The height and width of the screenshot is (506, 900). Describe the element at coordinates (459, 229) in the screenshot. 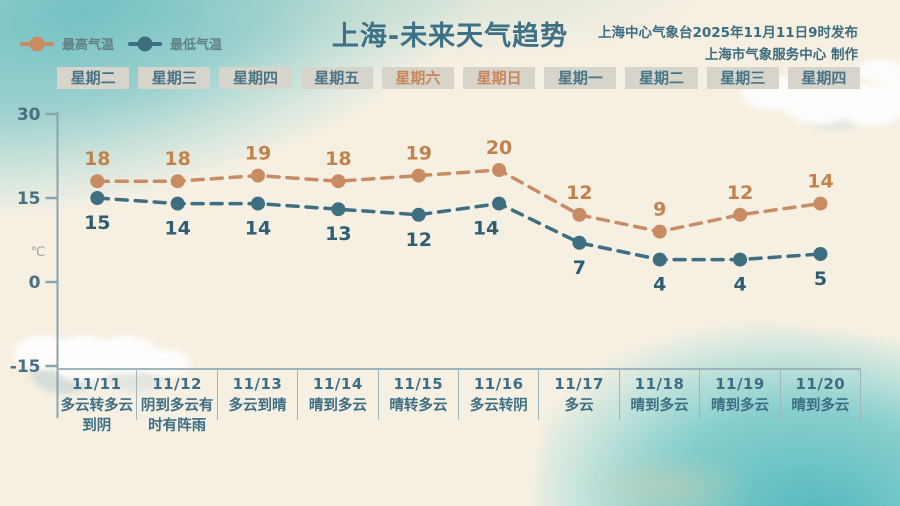

I see `low-series-line` at that location.